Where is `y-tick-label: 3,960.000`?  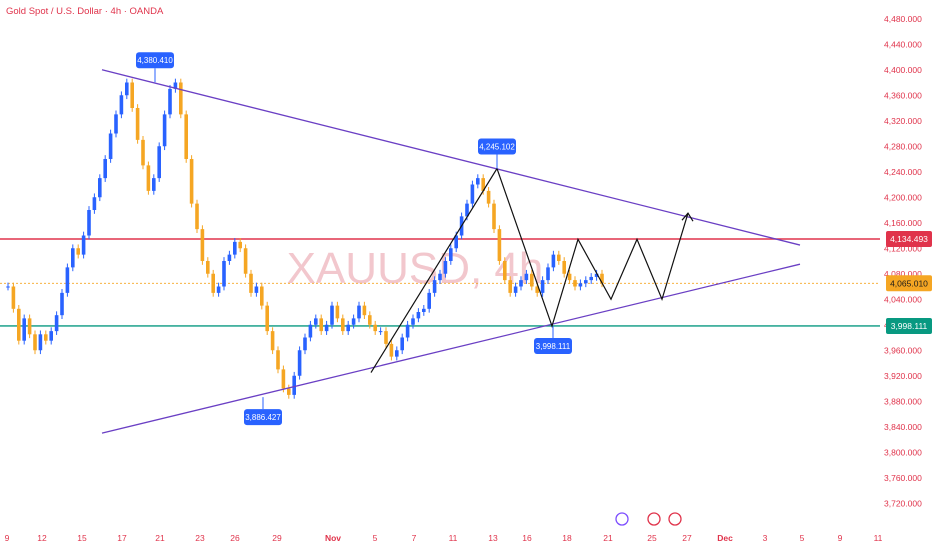 y-tick-label: 3,960.000 is located at coordinates (903, 350).